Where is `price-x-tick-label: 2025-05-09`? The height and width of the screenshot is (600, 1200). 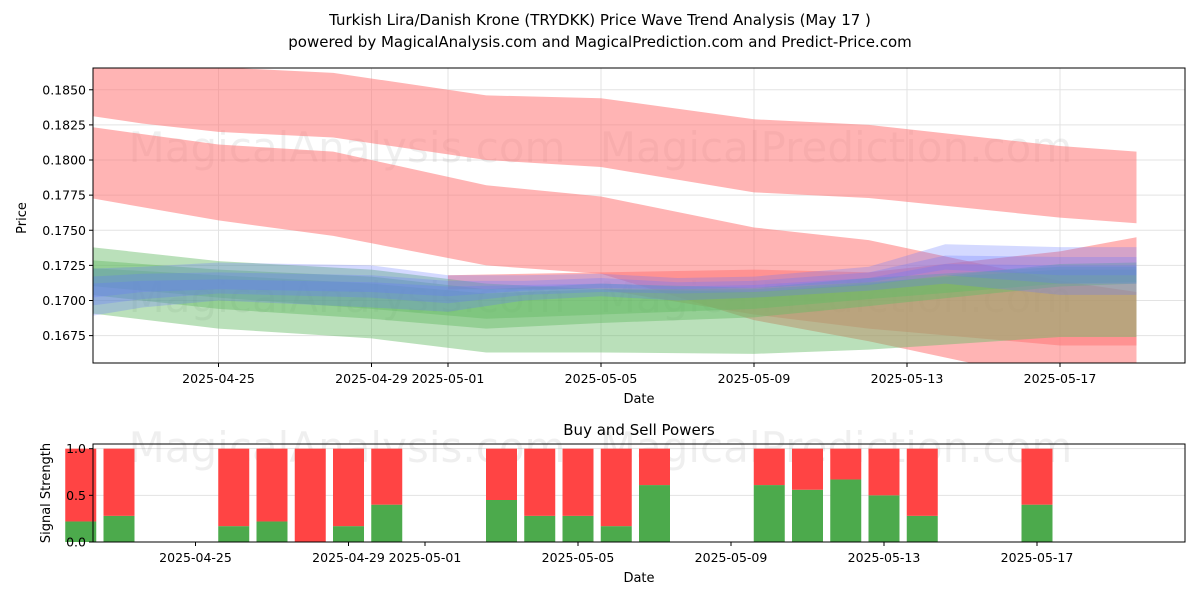 price-x-tick-label: 2025-05-09 is located at coordinates (754, 378).